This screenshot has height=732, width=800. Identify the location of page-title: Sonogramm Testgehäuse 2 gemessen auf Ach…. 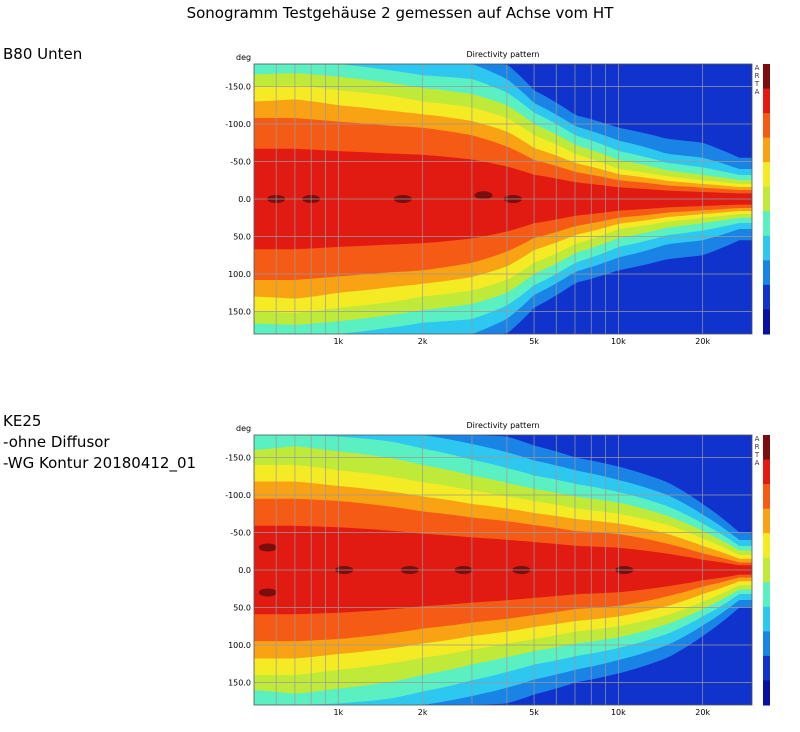
(400, 13).